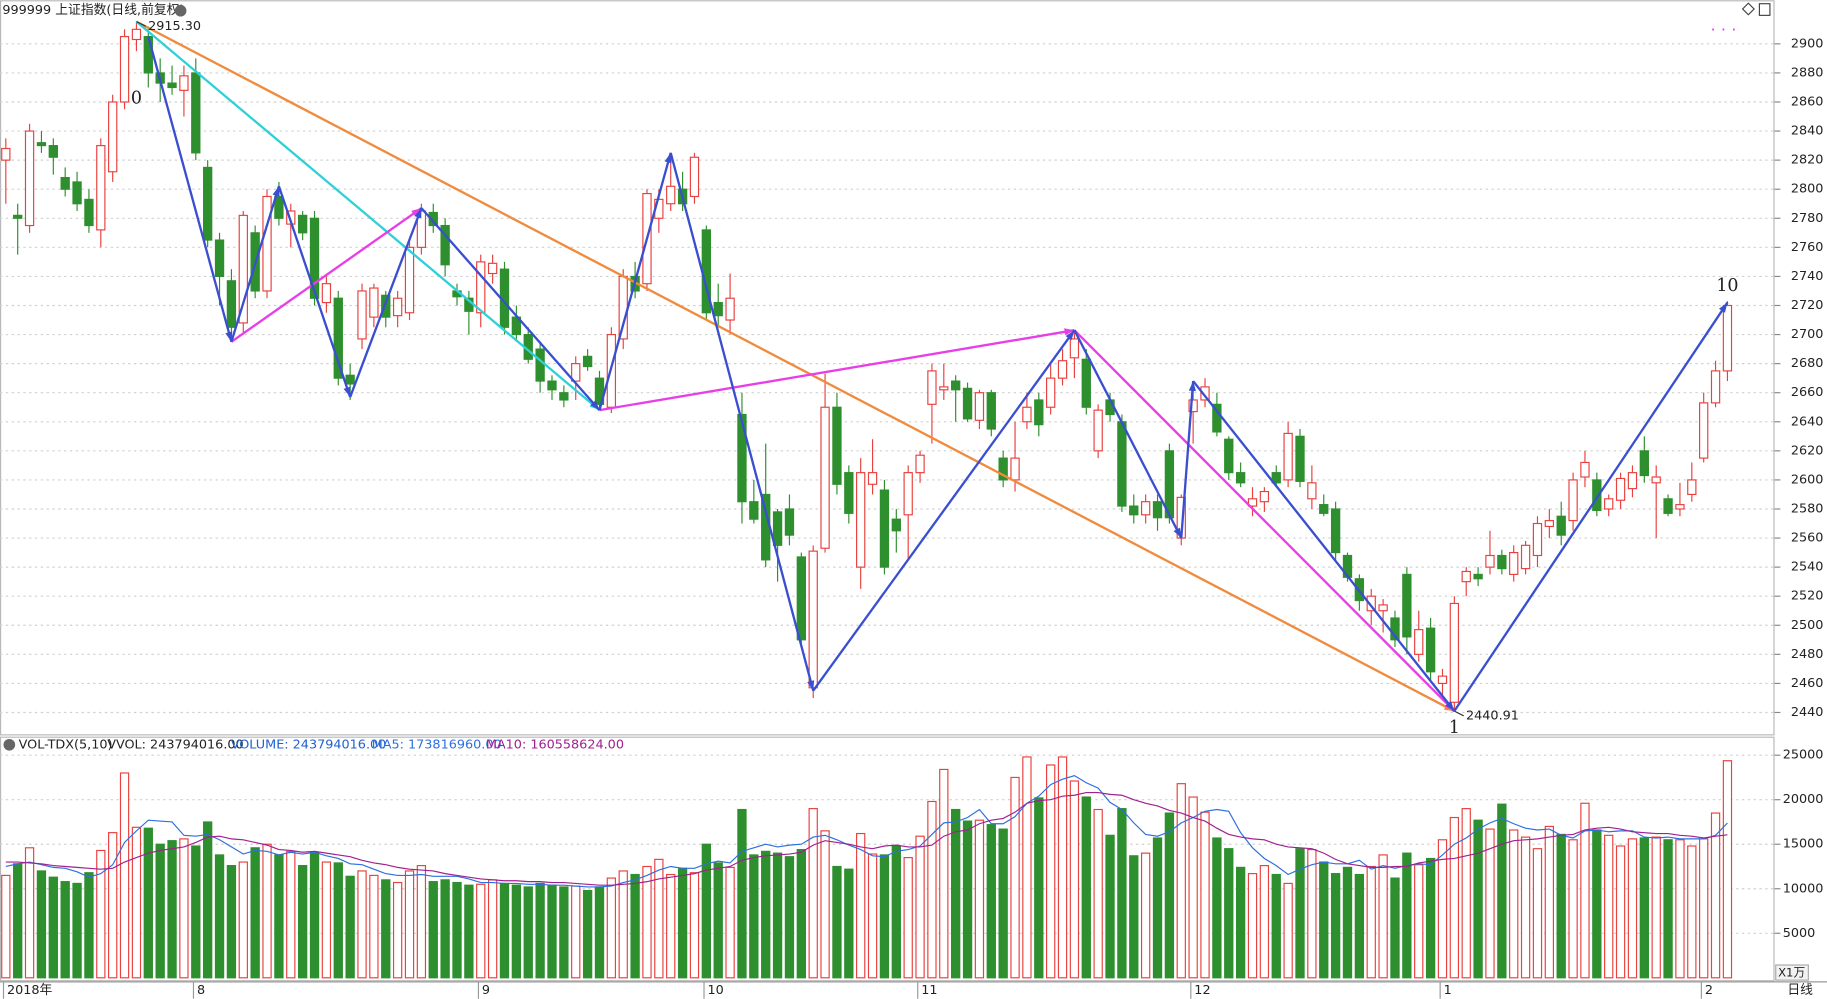  Describe the element at coordinates (180, 10) in the screenshot. I see `title-menu-icon` at that location.